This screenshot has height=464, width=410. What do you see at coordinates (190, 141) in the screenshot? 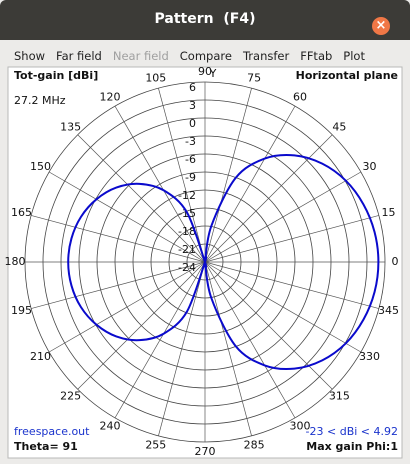
I see `r-tick-label: -3` at bounding box center [190, 141].